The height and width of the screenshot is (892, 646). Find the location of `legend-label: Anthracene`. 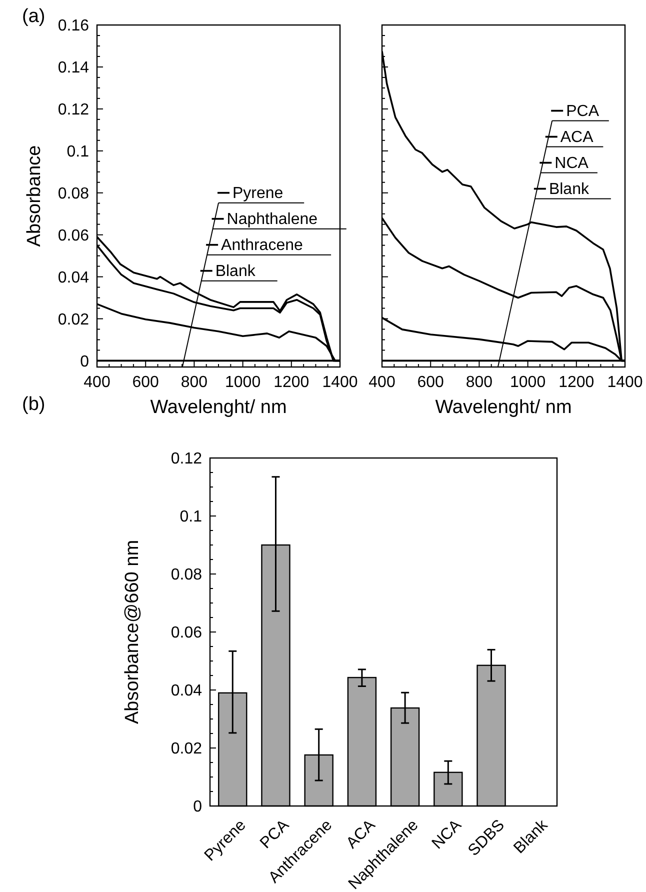

legend-label: Anthracene is located at coordinates (262, 245).